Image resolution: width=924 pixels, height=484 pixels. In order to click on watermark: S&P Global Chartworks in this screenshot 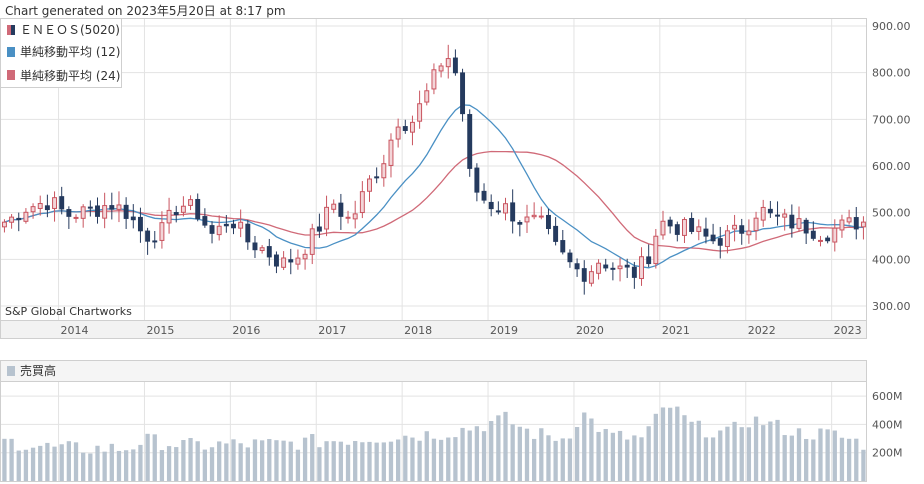, I will do `click(68, 311)`.